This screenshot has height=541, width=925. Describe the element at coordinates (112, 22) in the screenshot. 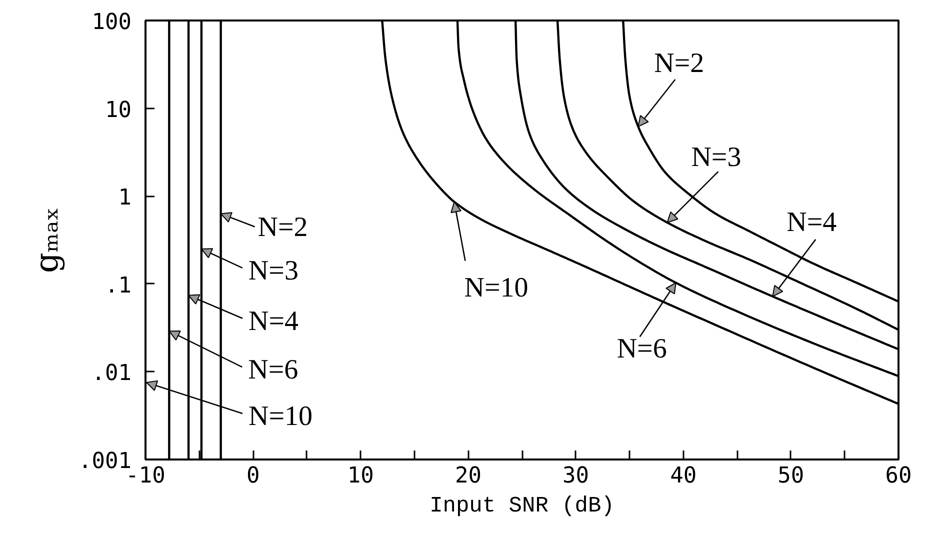

I see `y-tick-label: 100` at that location.